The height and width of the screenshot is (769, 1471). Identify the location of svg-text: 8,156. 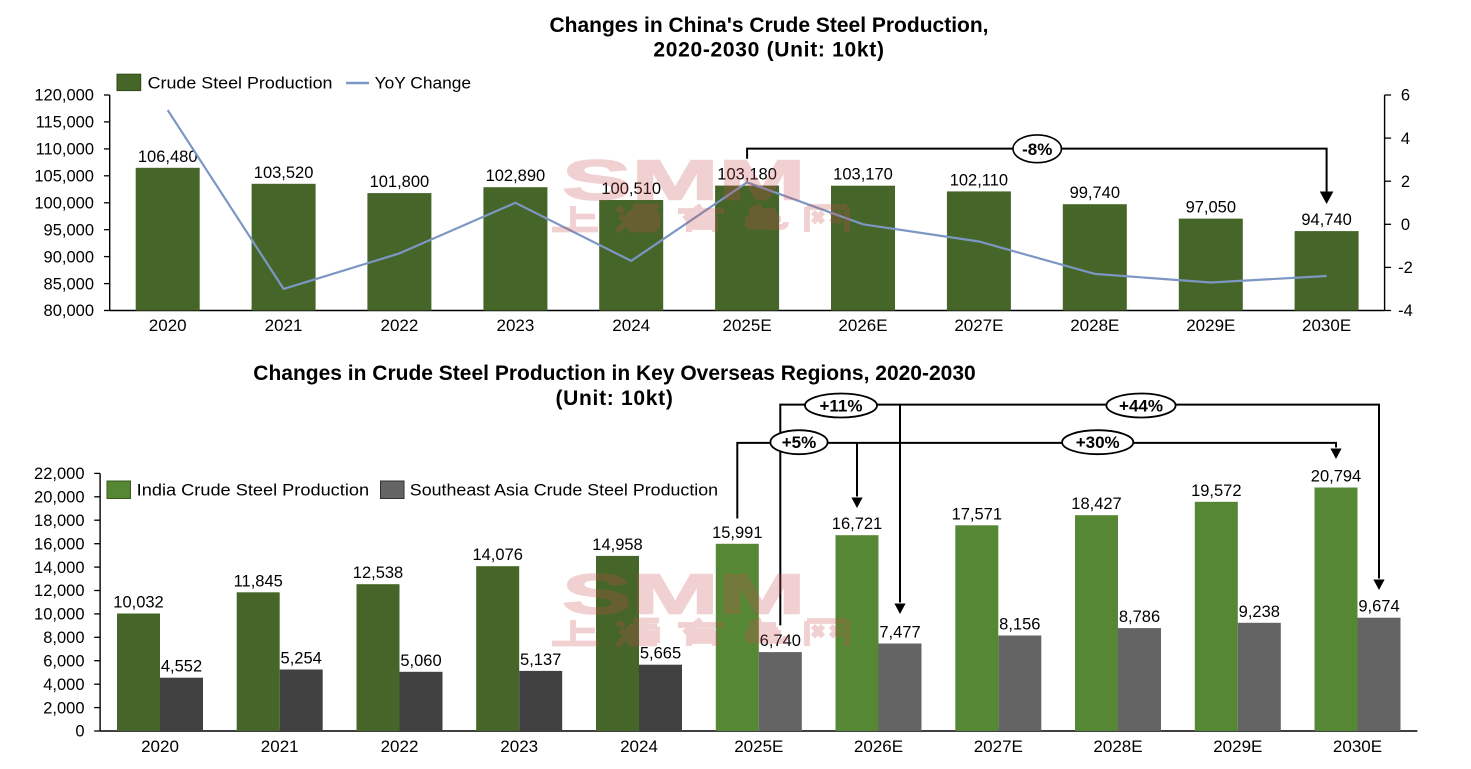
(1019, 625).